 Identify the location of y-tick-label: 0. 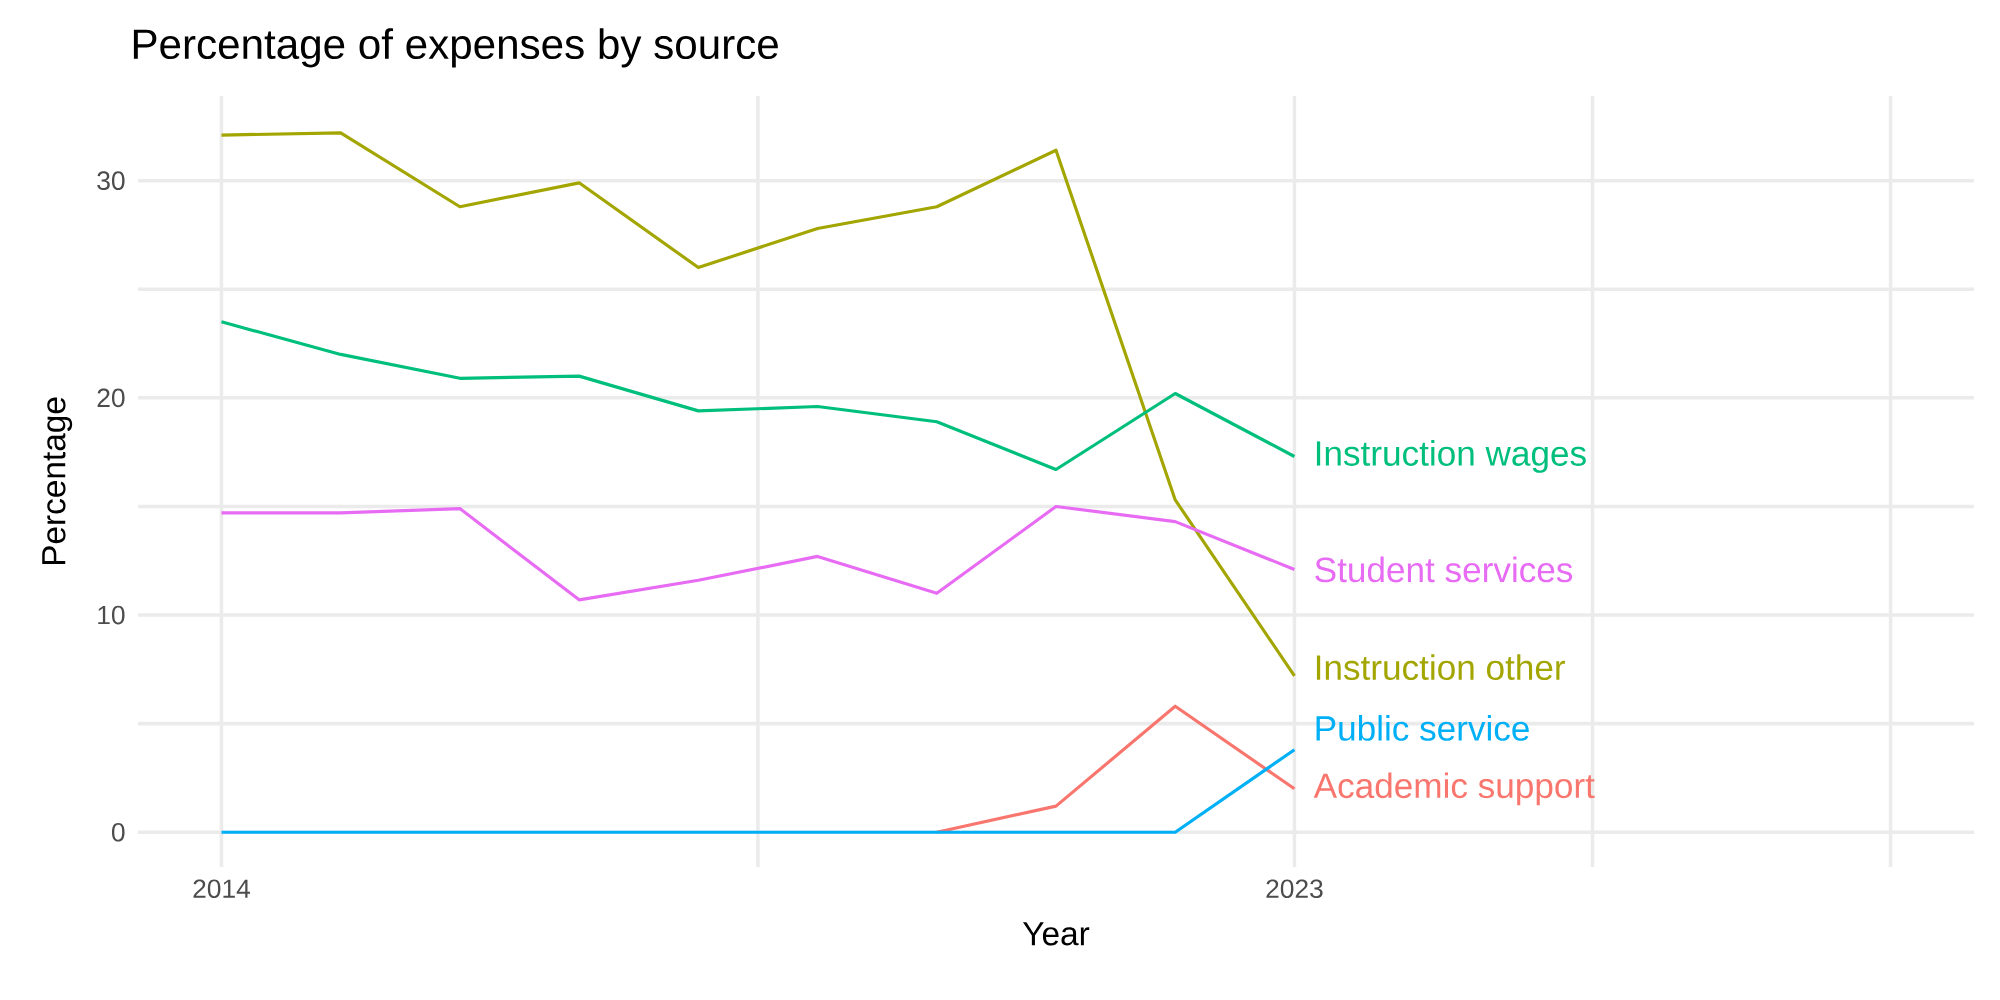
(118, 832).